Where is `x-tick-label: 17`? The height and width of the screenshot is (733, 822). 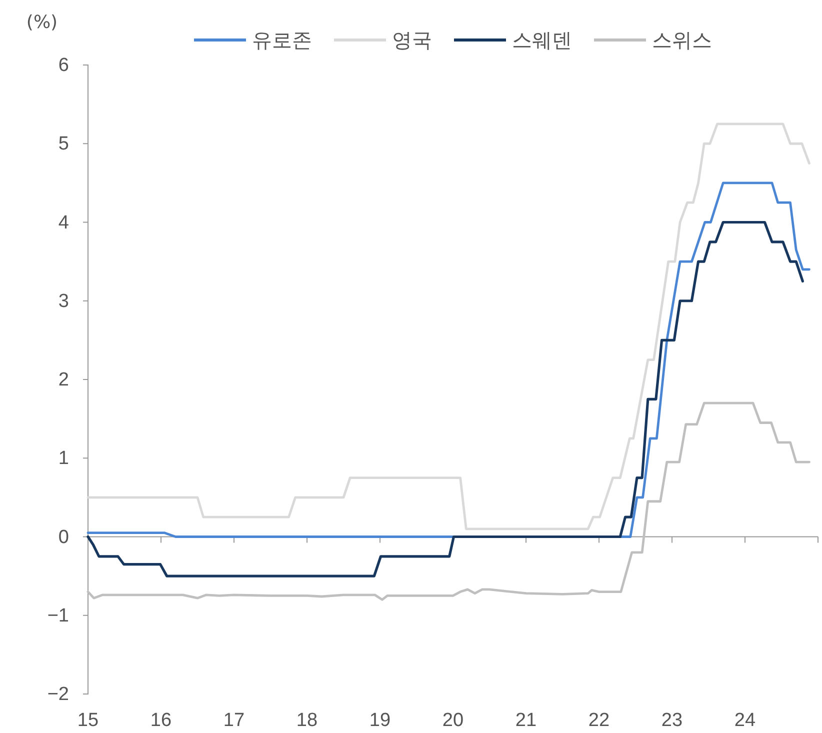 x-tick-label: 17 is located at coordinates (234, 720).